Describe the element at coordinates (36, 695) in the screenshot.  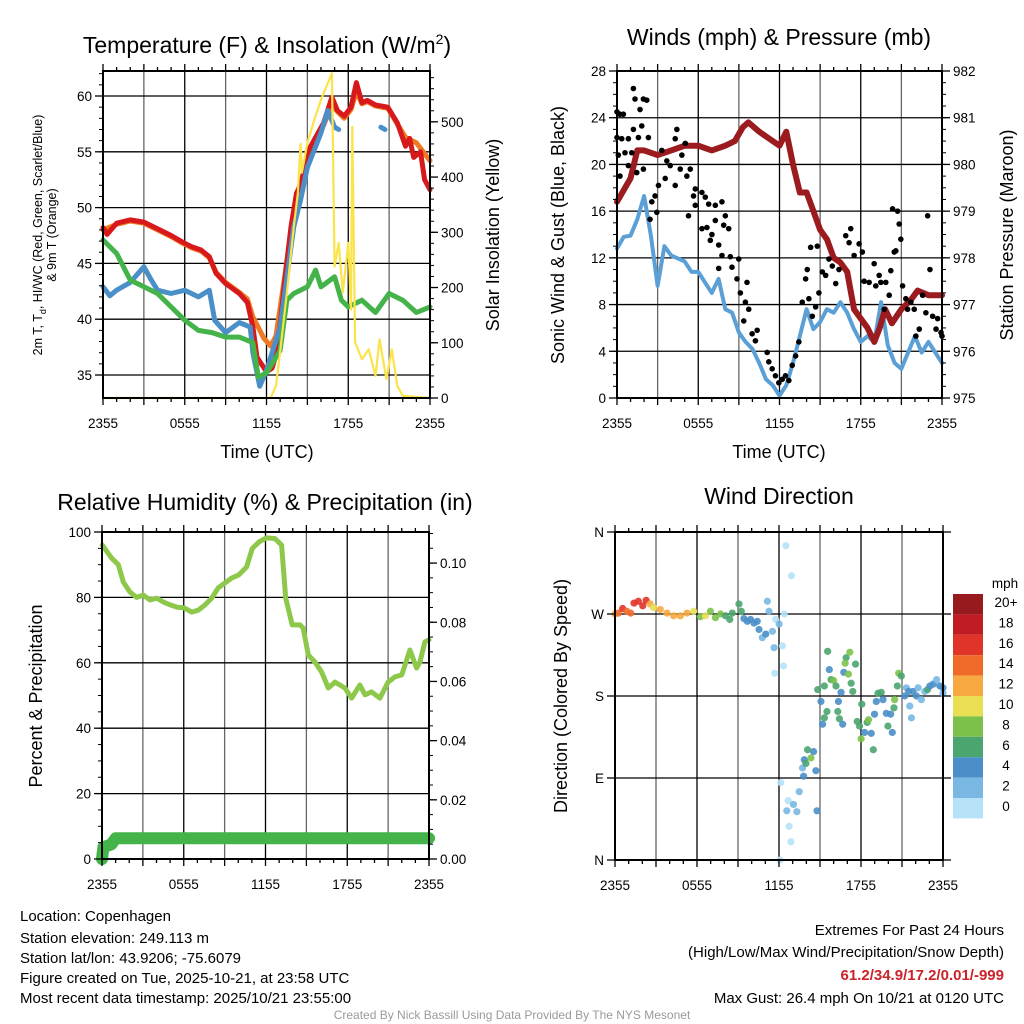
I see `humidity-y-axis-label: Percent & Precipitation` at that location.